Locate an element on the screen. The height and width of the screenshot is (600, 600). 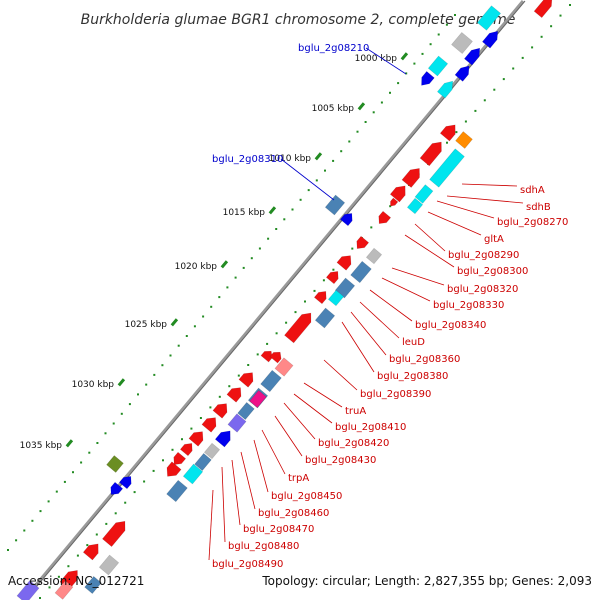
scale-label: 1020 kbp is located at coordinates (196, 267).